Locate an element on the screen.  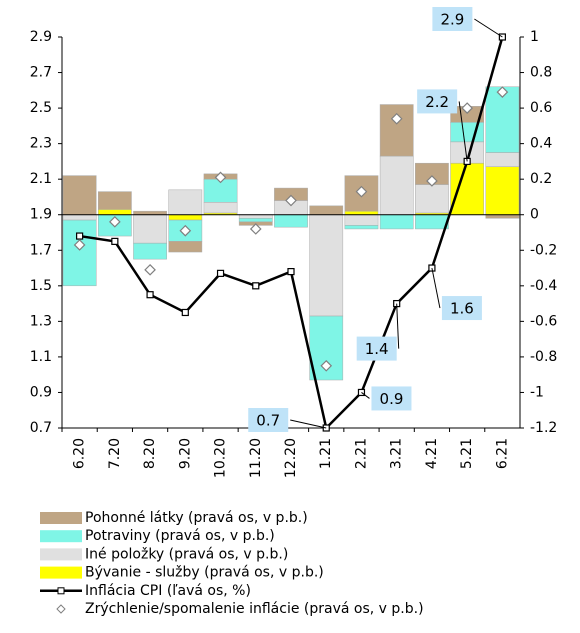
x-tick-label: 1.21 is located at coordinates (326, 453).